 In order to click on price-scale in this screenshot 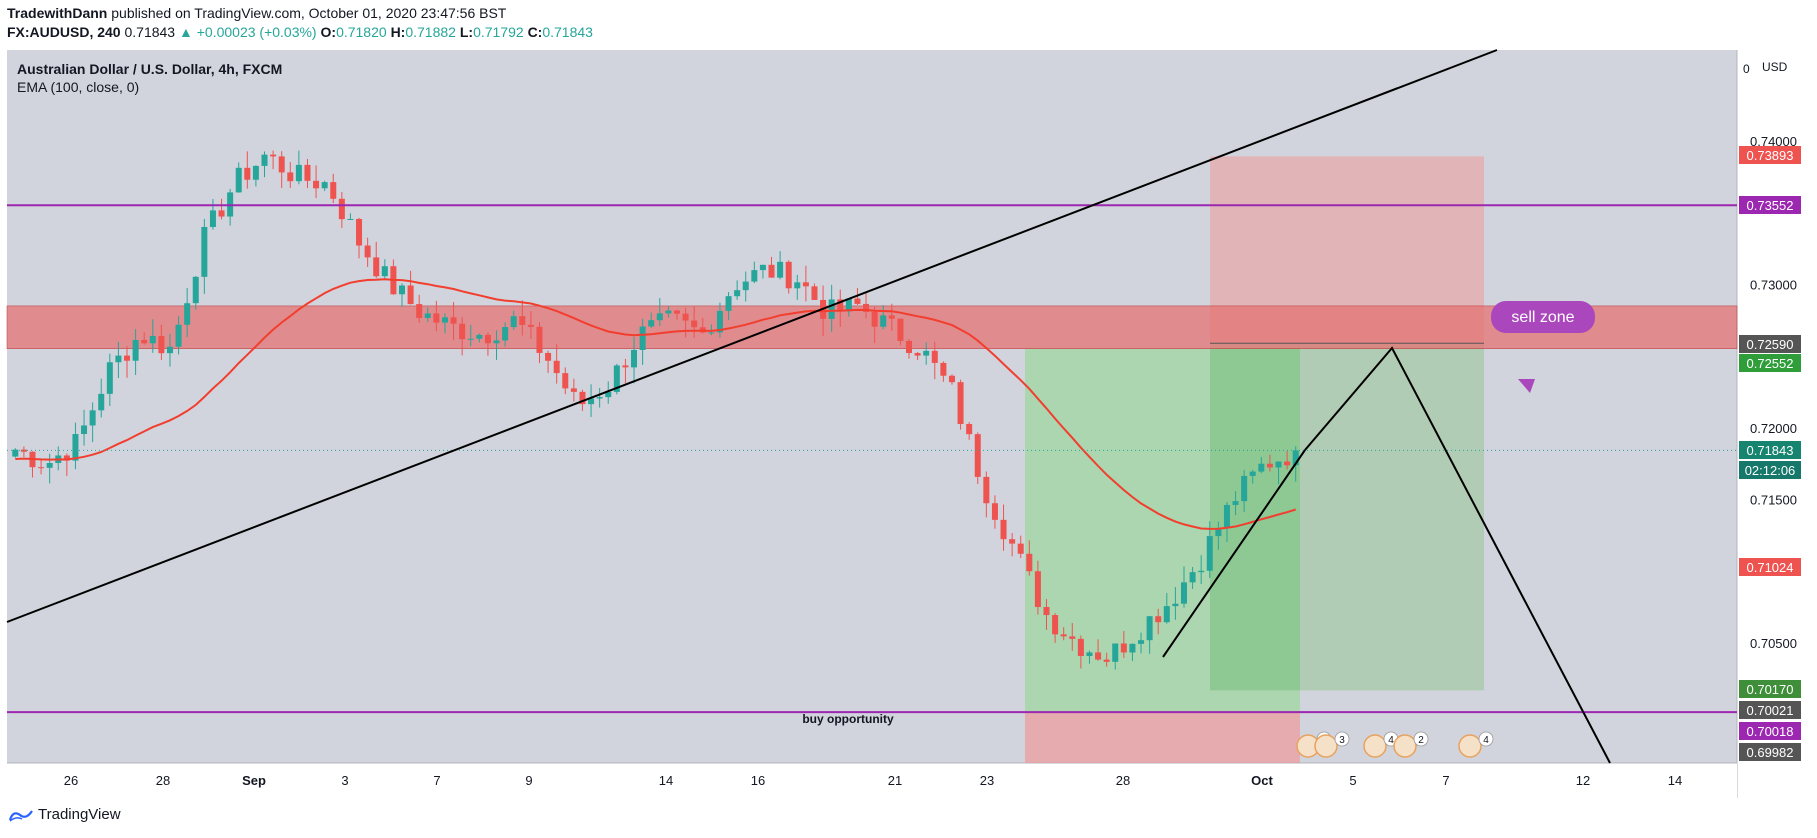, I will do `click(1777, 424)`.